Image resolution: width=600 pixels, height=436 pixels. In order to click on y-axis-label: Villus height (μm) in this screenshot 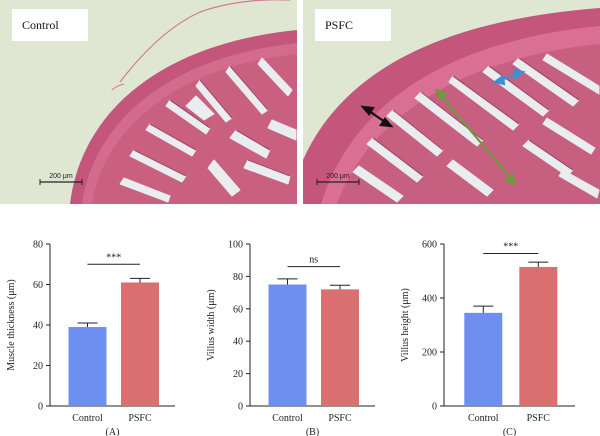, I will do `click(405, 325)`.